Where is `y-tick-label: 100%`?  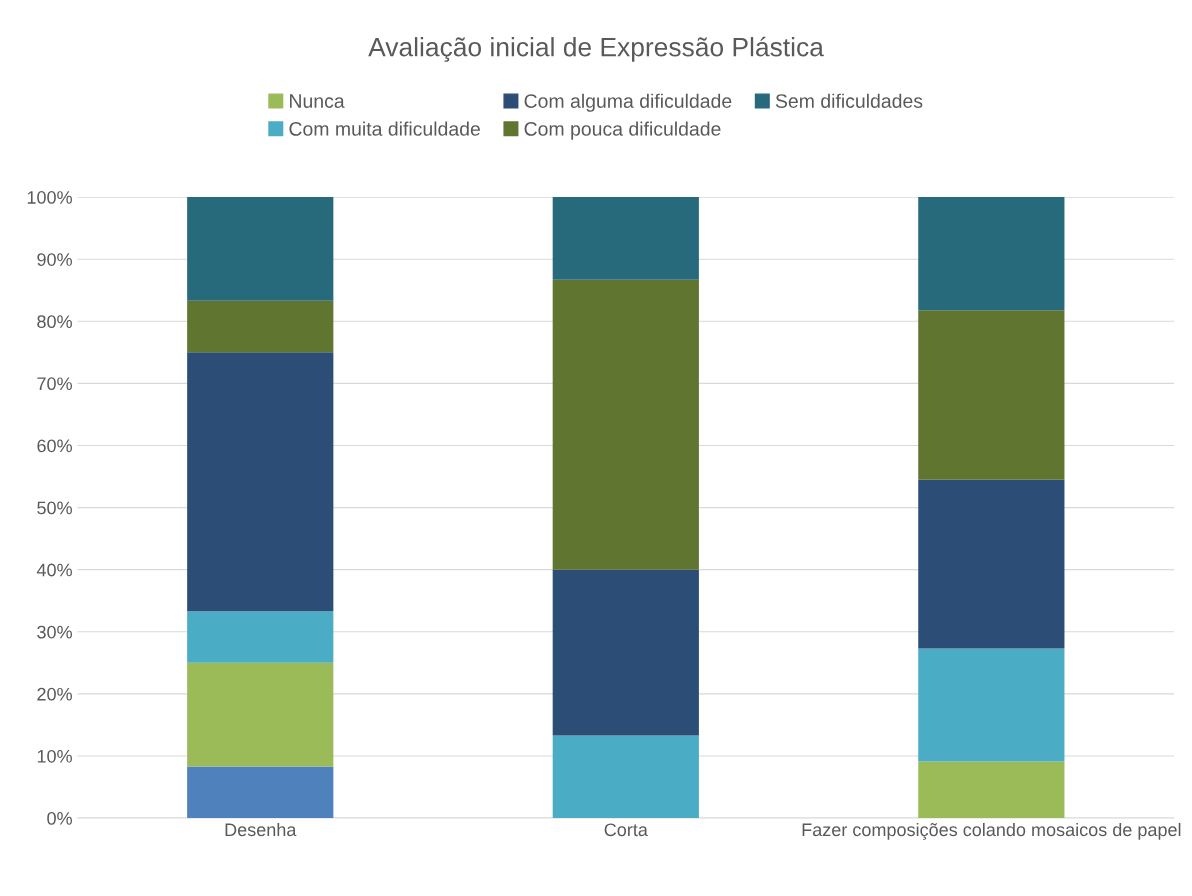 y-tick-label: 100% is located at coordinates (49, 197).